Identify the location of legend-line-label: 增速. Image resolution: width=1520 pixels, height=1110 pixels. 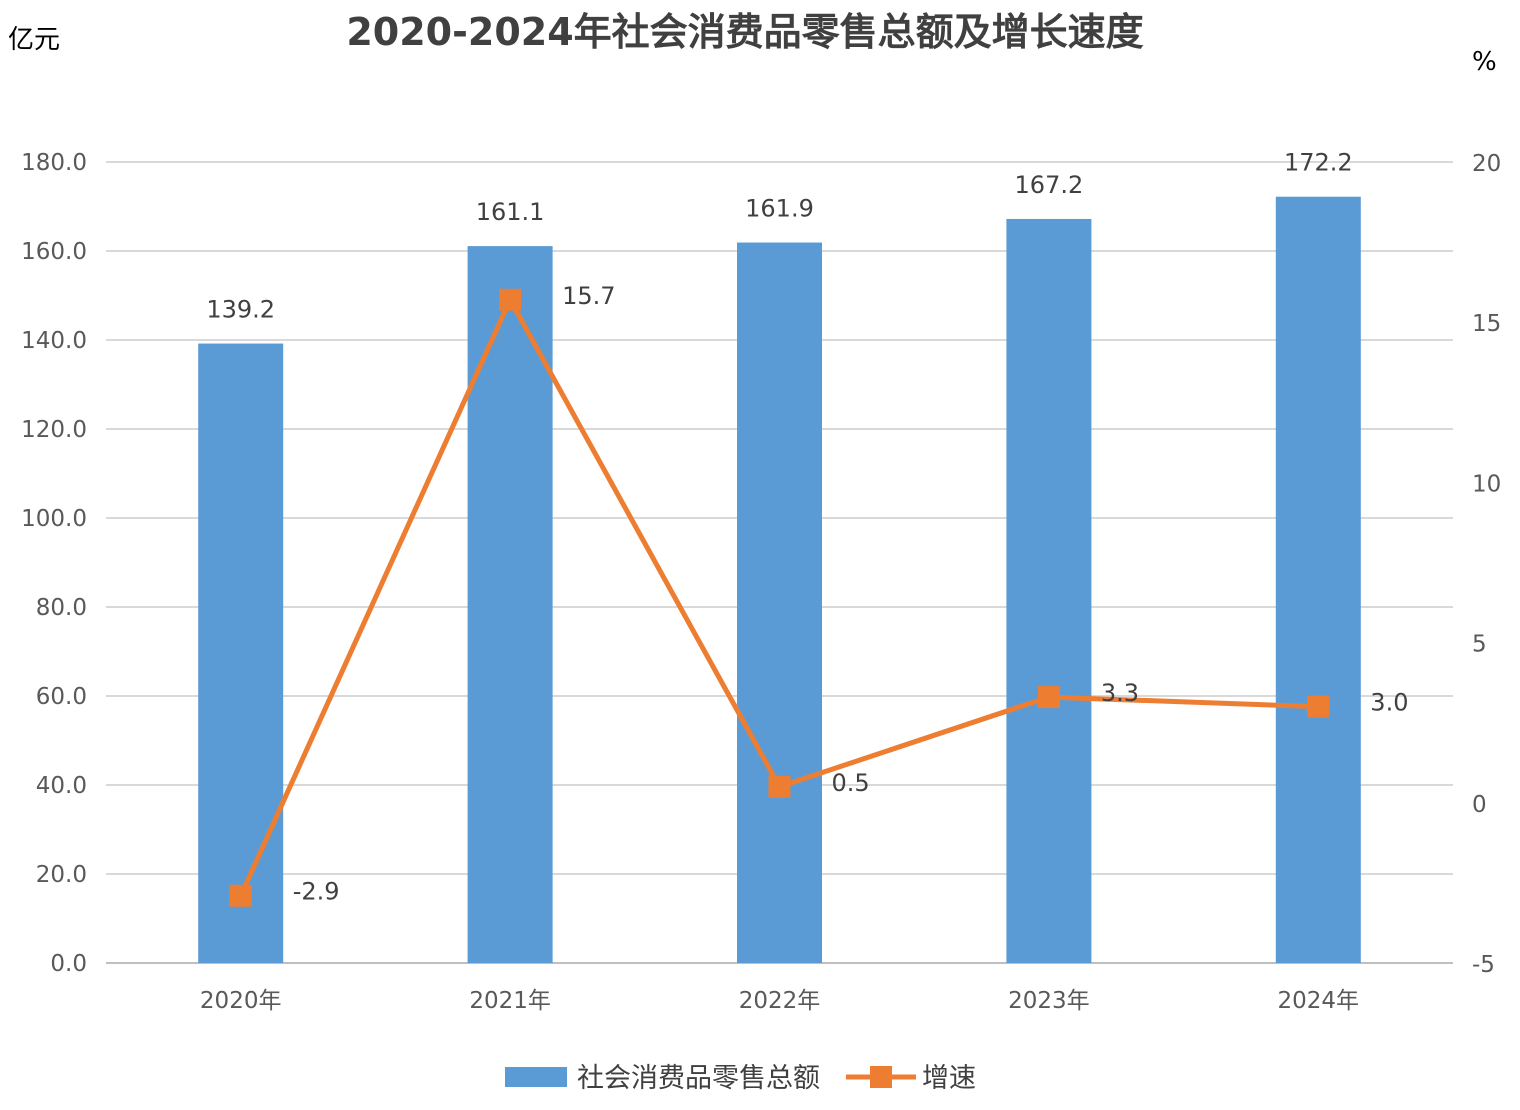
(949, 1078).